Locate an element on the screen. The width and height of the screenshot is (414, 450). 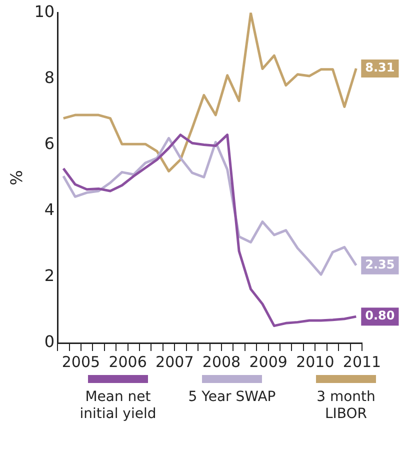
data-label: 8.31 is located at coordinates (380, 67).